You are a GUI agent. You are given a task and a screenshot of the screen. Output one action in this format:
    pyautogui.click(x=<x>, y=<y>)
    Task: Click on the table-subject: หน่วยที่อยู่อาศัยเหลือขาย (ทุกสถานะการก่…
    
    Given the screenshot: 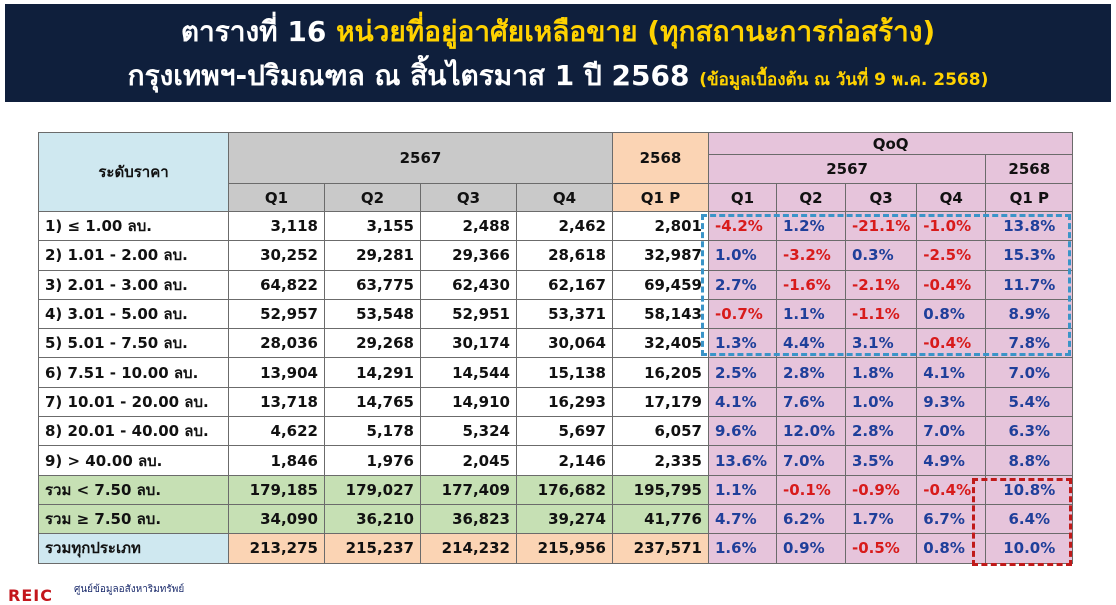 What is the action you would take?
    pyautogui.click(x=636, y=31)
    